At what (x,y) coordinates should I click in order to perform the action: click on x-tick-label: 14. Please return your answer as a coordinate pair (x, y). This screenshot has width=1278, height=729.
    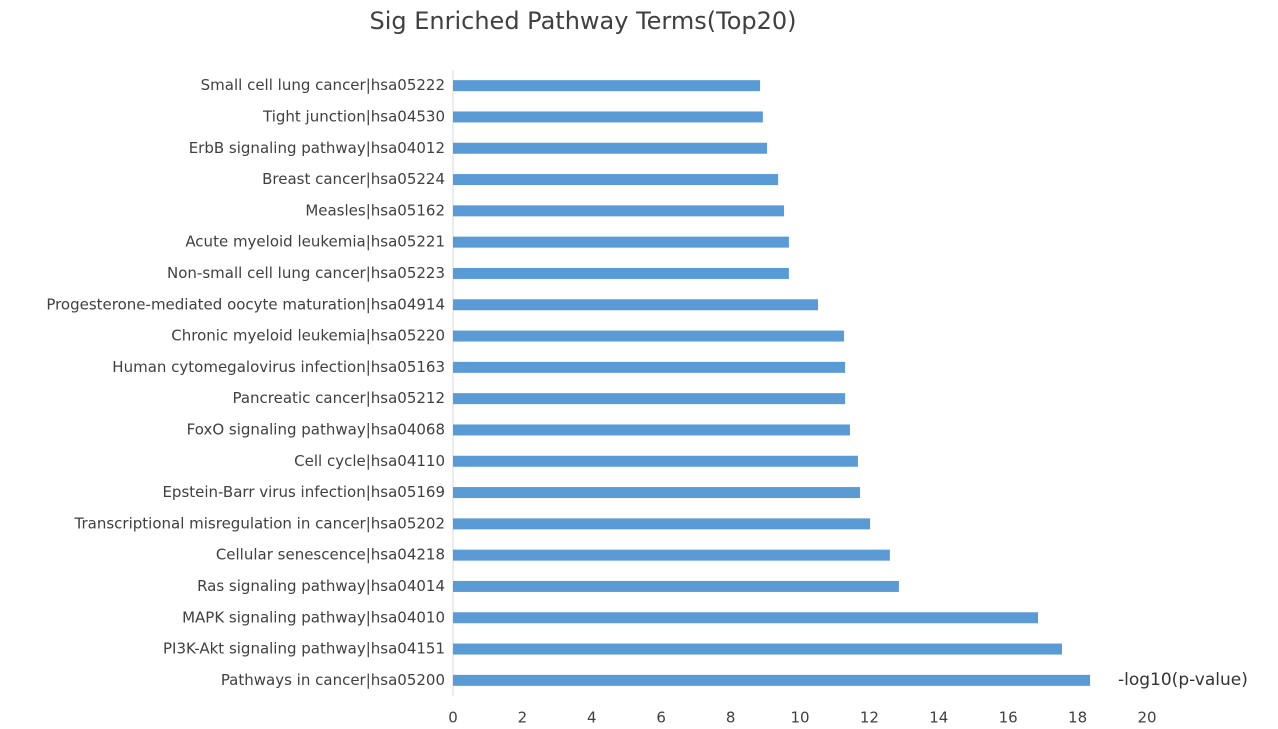
    Looking at the image, I should click on (938, 718).